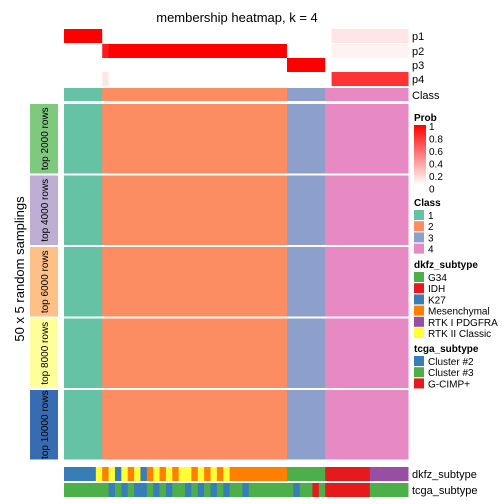 This screenshot has height=504, width=504. What do you see at coordinates (418, 80) in the screenshot?
I see `row-label-p4: p4` at bounding box center [418, 80].